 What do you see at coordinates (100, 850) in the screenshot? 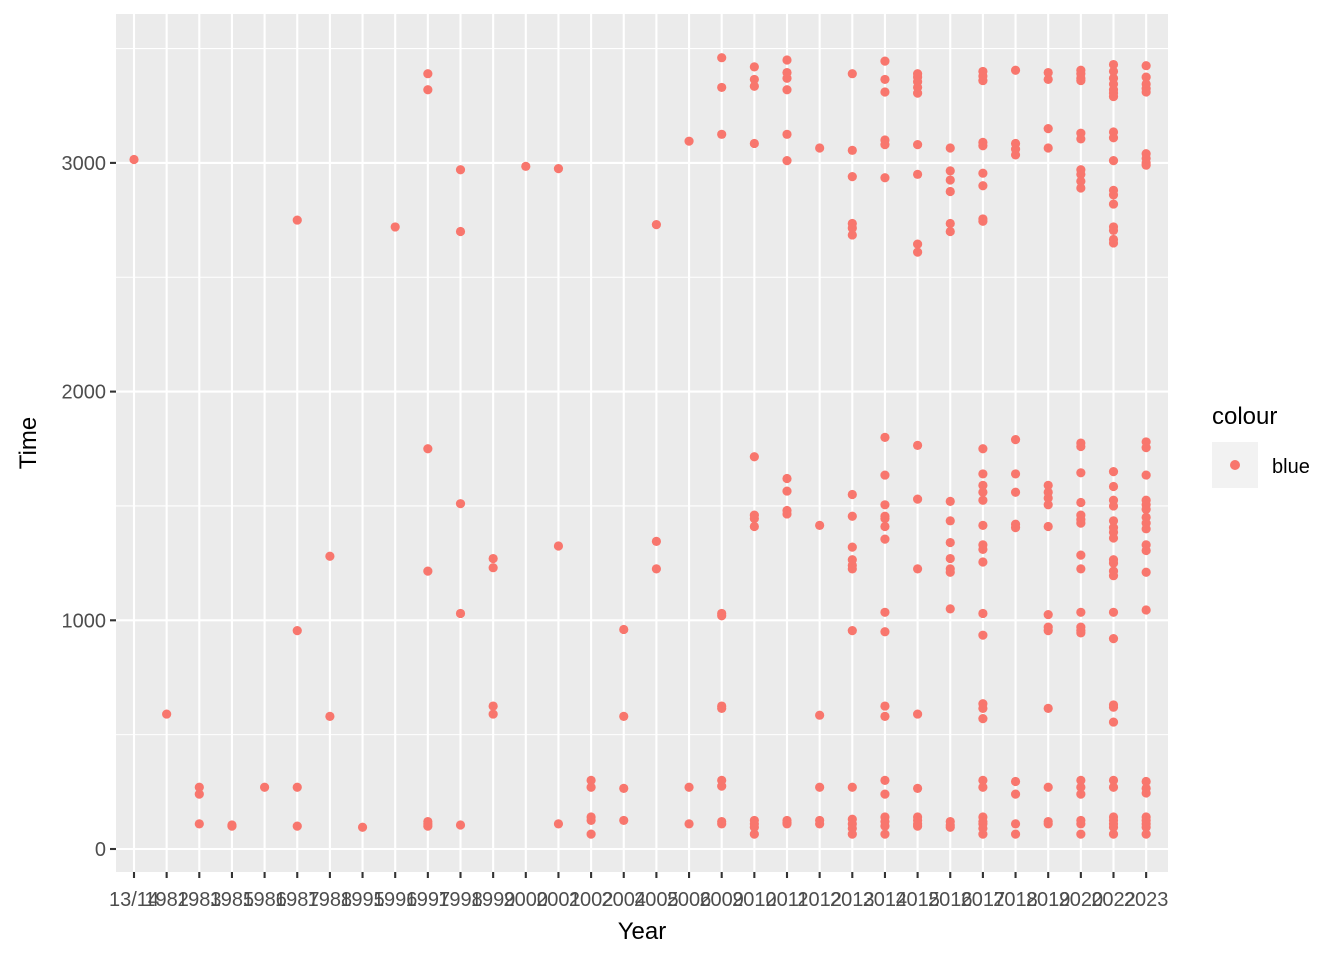
I see `y-tick-label: 0` at bounding box center [100, 850].